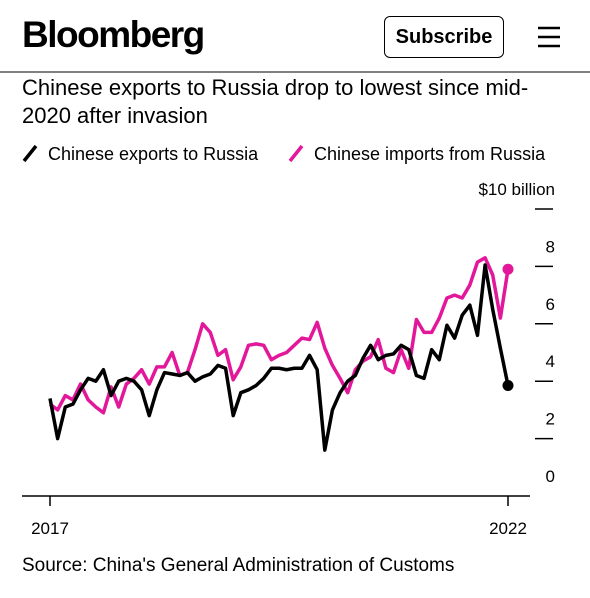 The width and height of the screenshot is (590, 598). What do you see at coordinates (550, 304) in the screenshot?
I see `y-tick-label: 6` at bounding box center [550, 304].